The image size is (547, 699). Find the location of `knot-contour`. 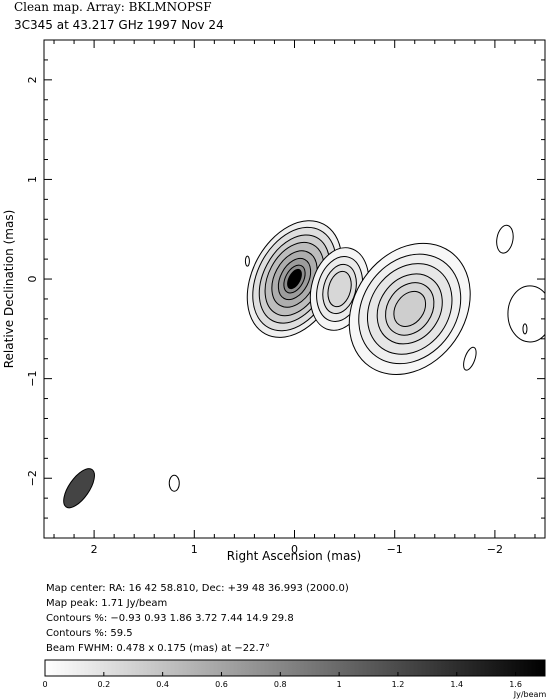

knot-contour is located at coordinates (339, 289).